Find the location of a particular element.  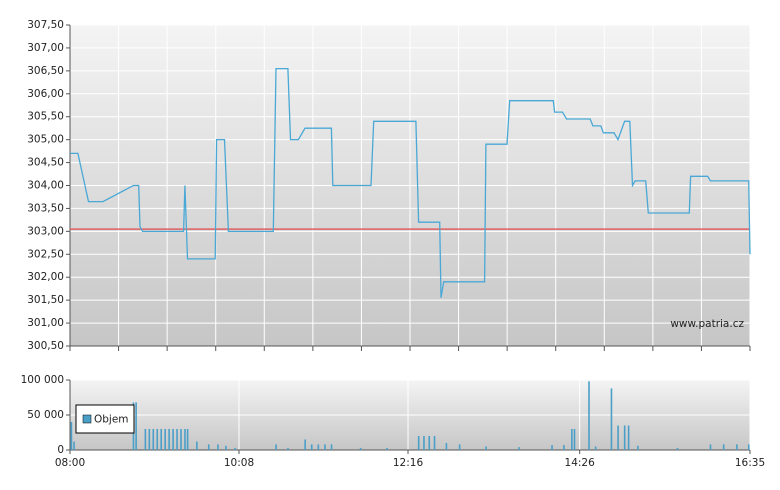

y-tick-label: 301,50 is located at coordinates (45, 300).